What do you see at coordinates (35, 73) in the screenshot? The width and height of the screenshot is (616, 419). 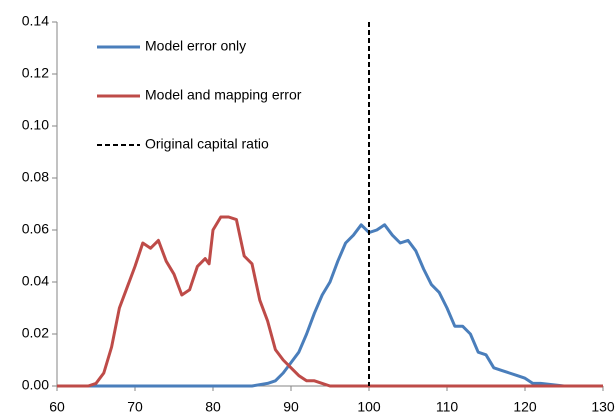 I see `y-tick-label: 0.12` at bounding box center [35, 73].